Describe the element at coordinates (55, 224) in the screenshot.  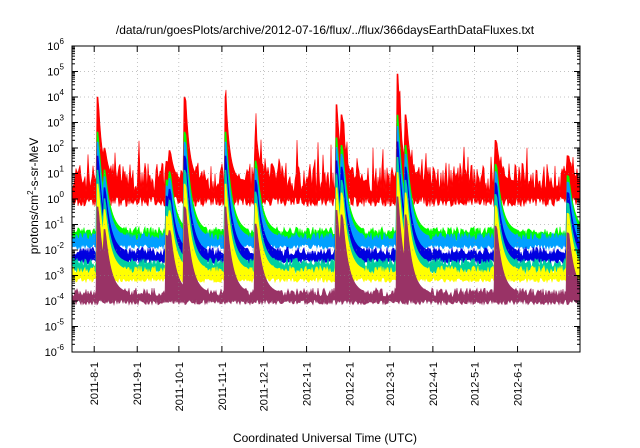
I see `y-tick-label: 10⁻¹` at that location.